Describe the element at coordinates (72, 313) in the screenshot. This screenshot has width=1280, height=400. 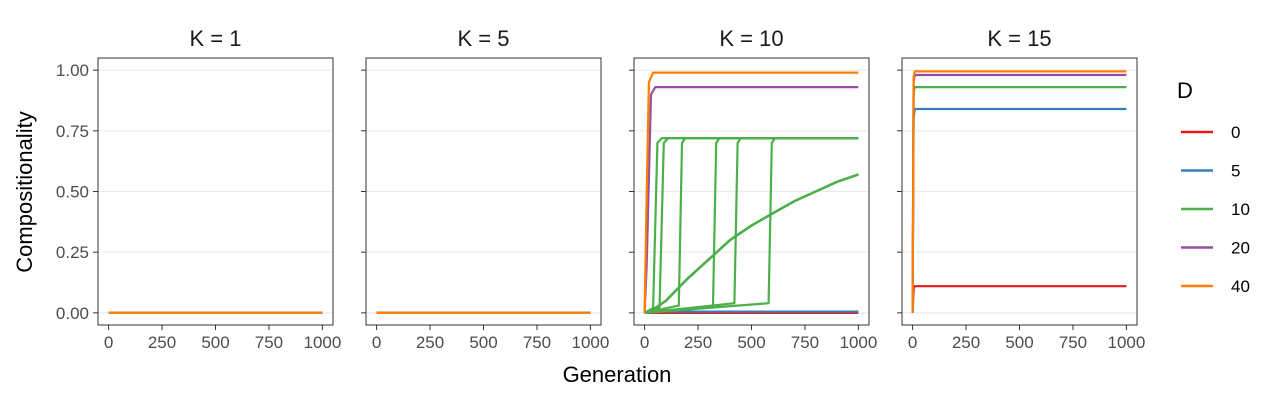
I see `y-tick-label: 0.00` at that location.